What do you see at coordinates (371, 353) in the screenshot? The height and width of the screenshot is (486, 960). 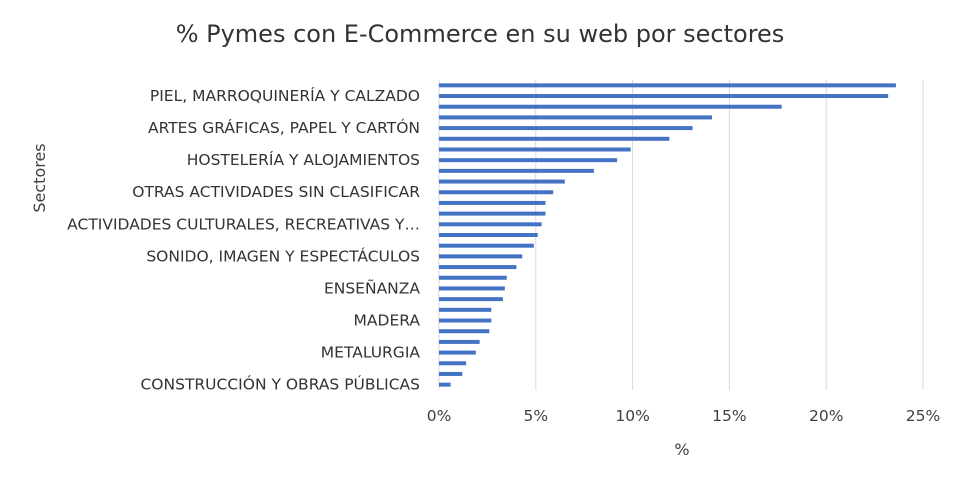 I see `category-label-8: METALURGIA` at bounding box center [371, 353].